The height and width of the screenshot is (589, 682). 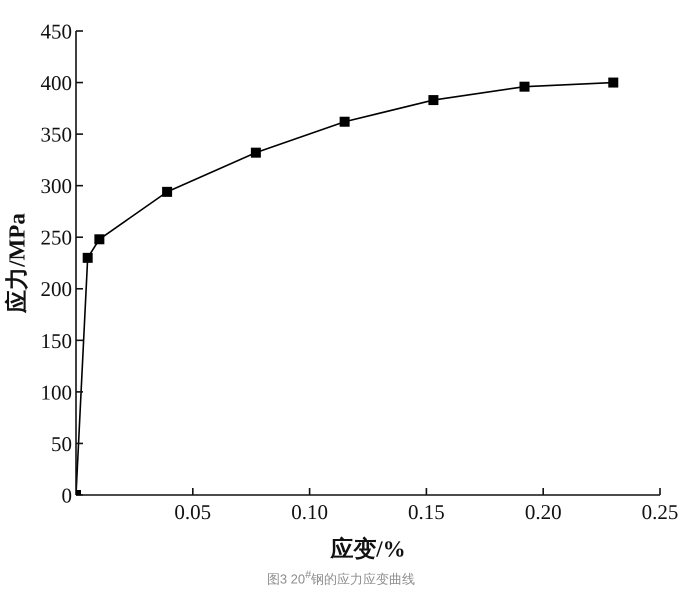 What do you see at coordinates (56, 392) in the screenshot?
I see `y-tick-label: 100` at bounding box center [56, 392].